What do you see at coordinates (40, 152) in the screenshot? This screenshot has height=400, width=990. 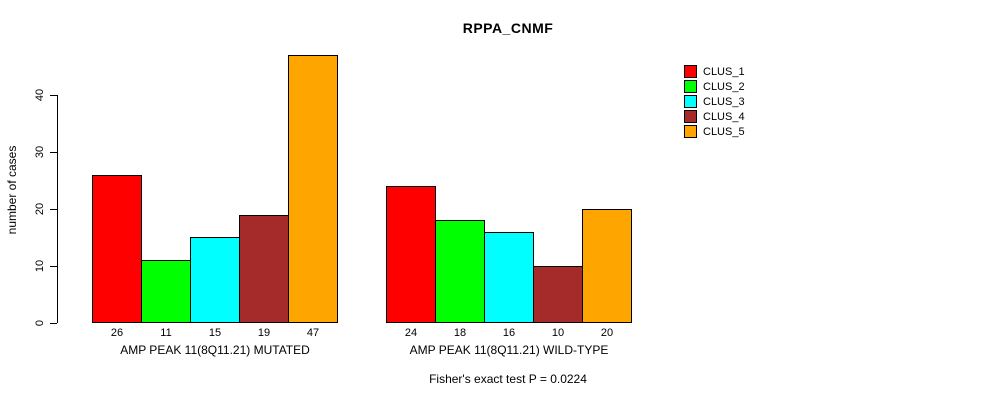 I see `y-axis-tick-label: 30` at bounding box center [40, 152].